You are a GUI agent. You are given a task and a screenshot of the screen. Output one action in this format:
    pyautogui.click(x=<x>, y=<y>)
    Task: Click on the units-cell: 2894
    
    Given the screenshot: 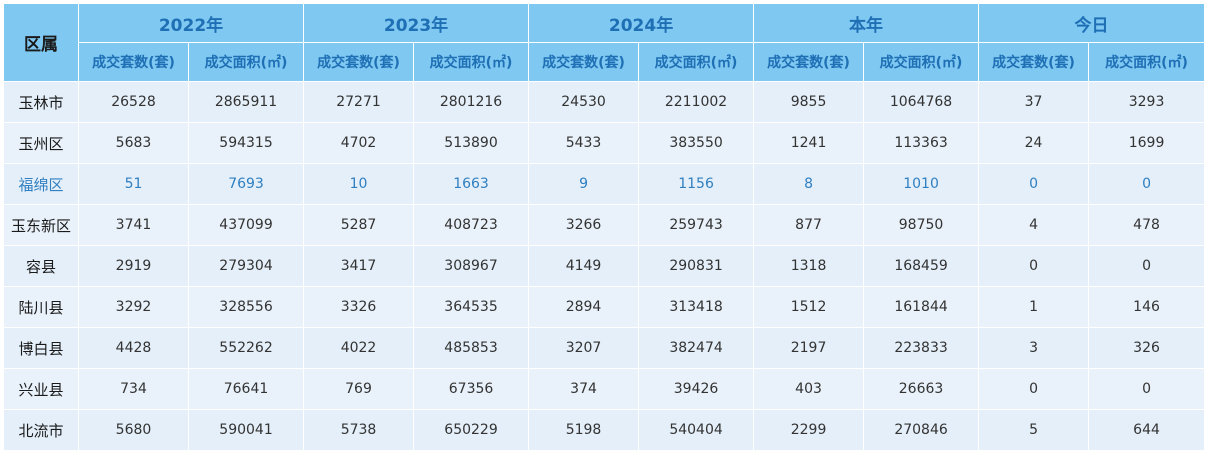 What is the action you would take?
    pyautogui.click(x=584, y=307)
    